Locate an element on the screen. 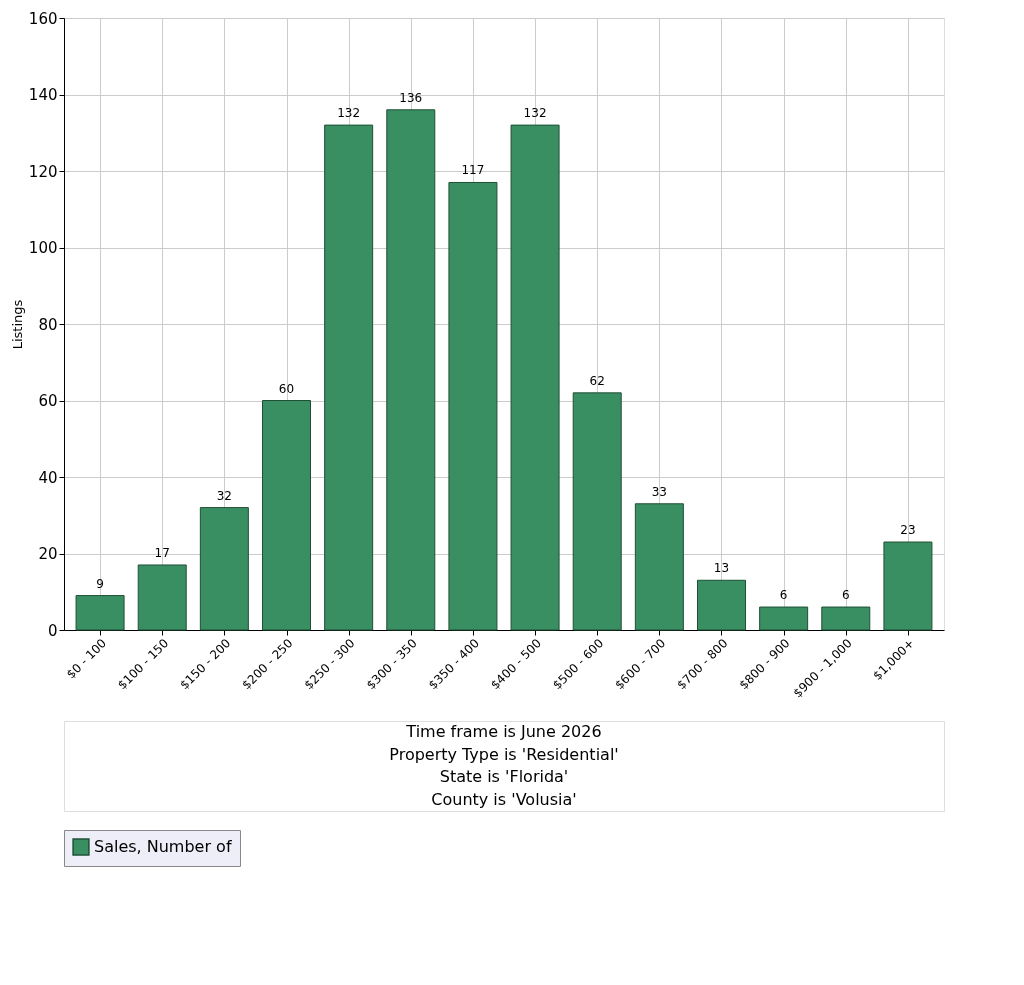 This screenshot has width=1024, height=985. text: County is 'Volusia' is located at coordinates (504, 799).